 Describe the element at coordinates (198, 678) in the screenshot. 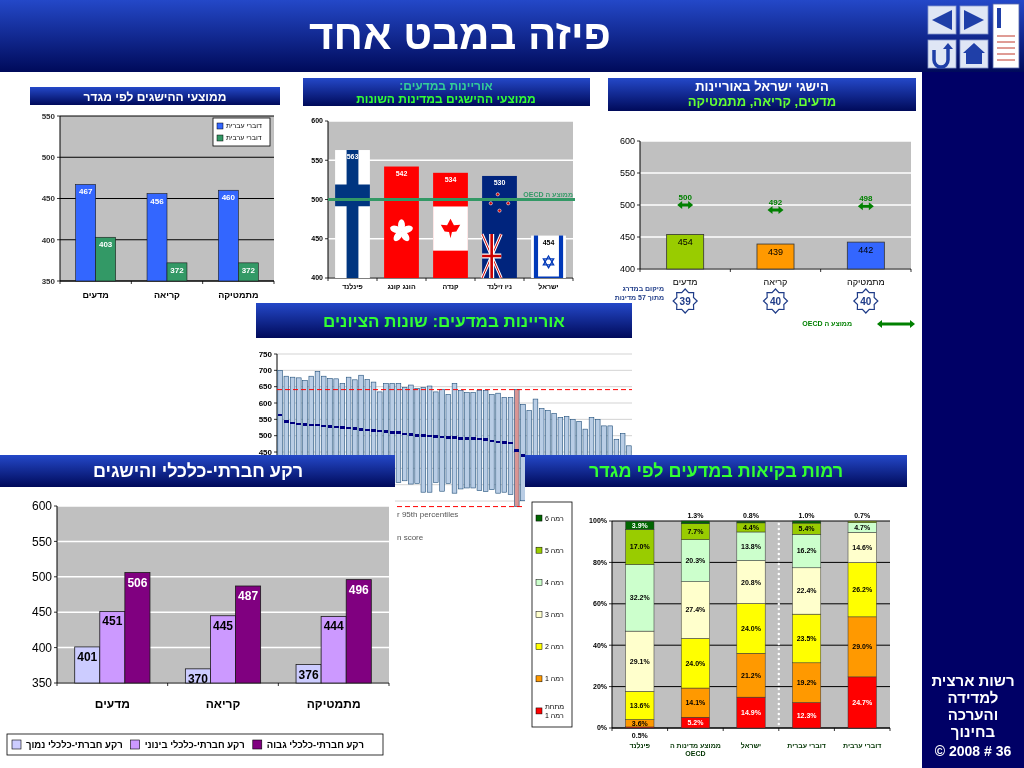

I see `data-label: 370` at that location.